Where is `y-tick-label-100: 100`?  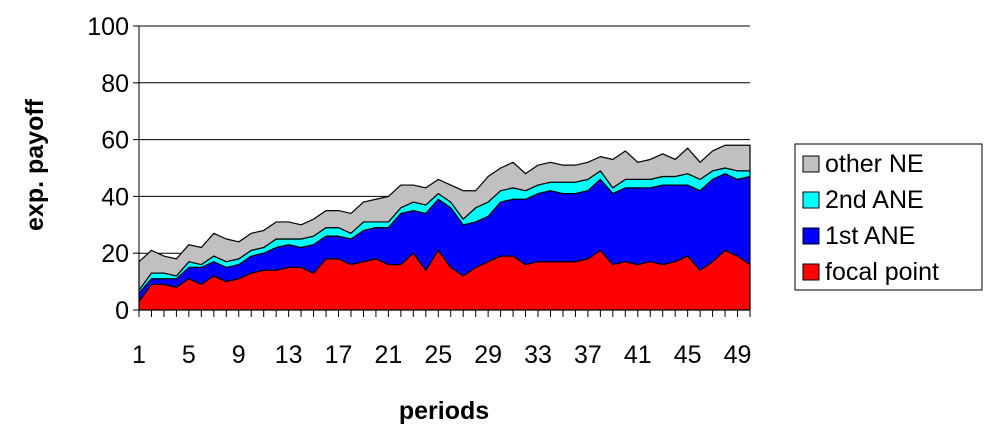 y-tick-label-100: 100 is located at coordinates (108, 27).